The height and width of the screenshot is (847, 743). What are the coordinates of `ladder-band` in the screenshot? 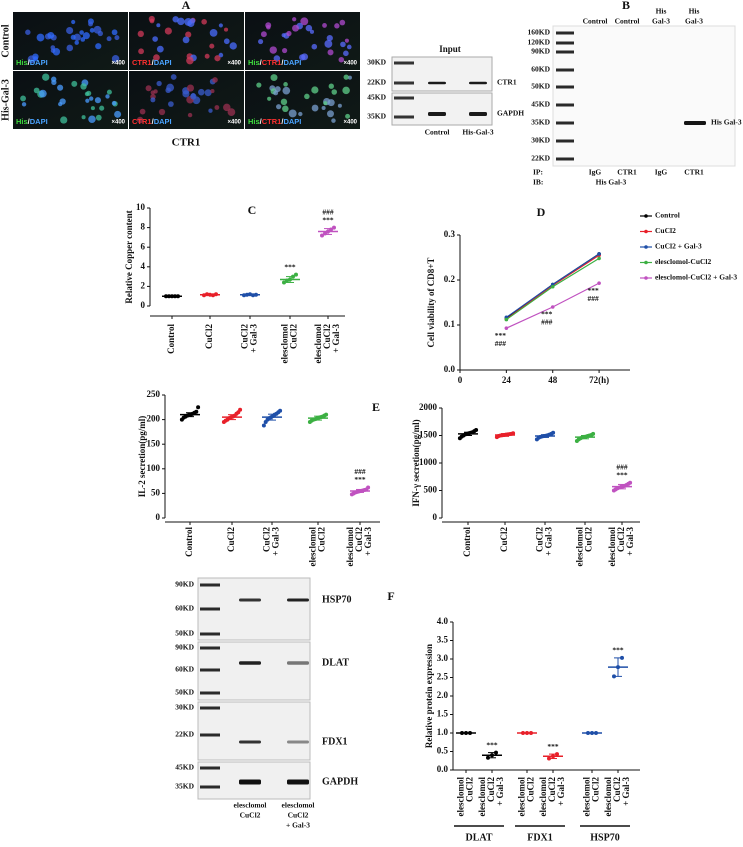 It's located at (565, 33).